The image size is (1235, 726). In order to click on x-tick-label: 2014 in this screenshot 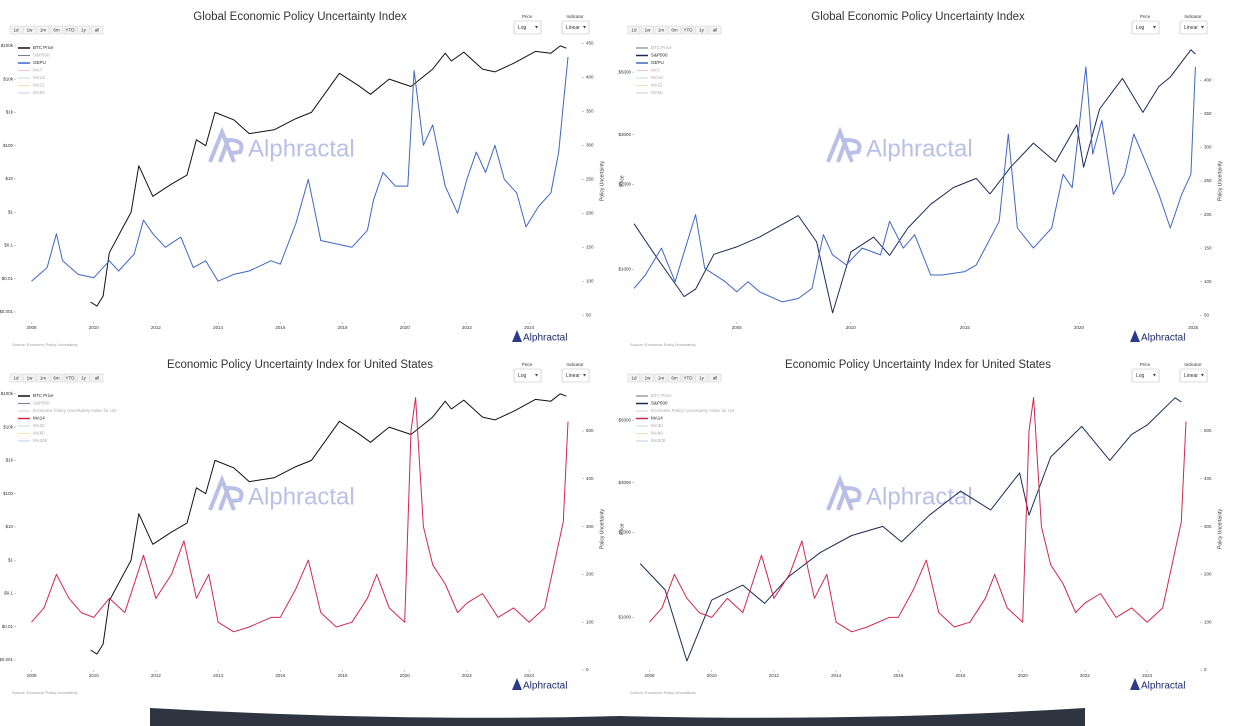, I will do `click(836, 675)`.